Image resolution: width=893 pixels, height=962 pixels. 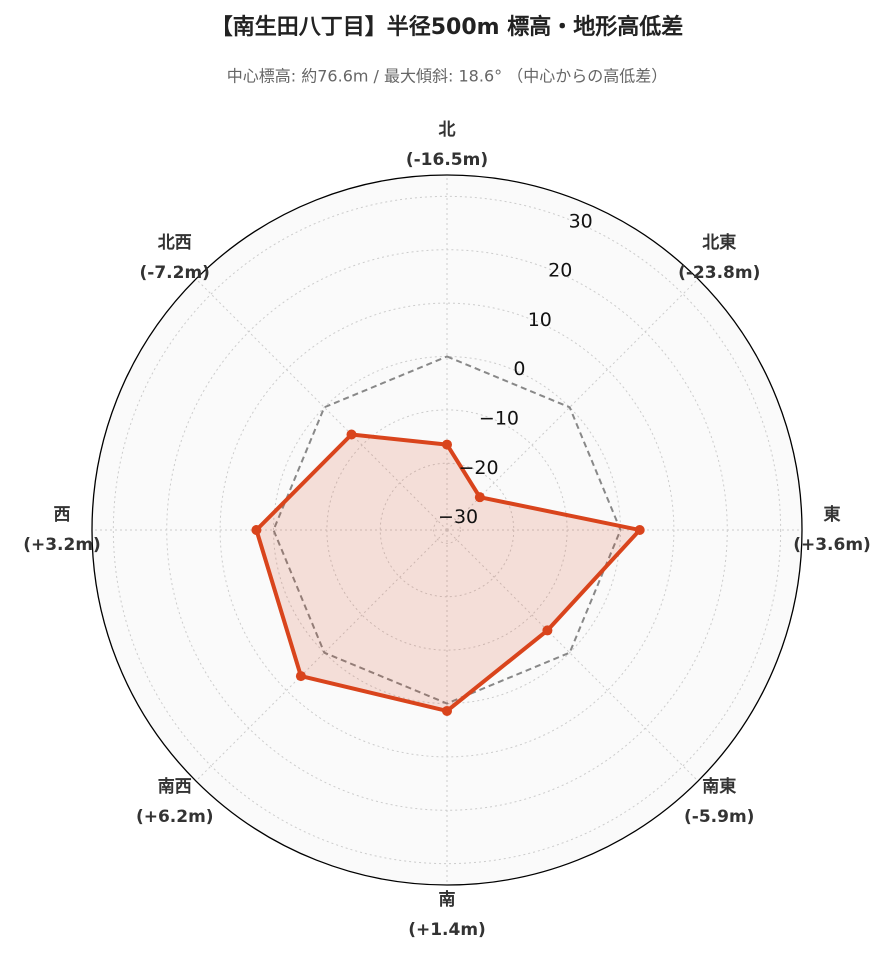 I want to click on value-label: (-16.5m), so click(x=447, y=160).